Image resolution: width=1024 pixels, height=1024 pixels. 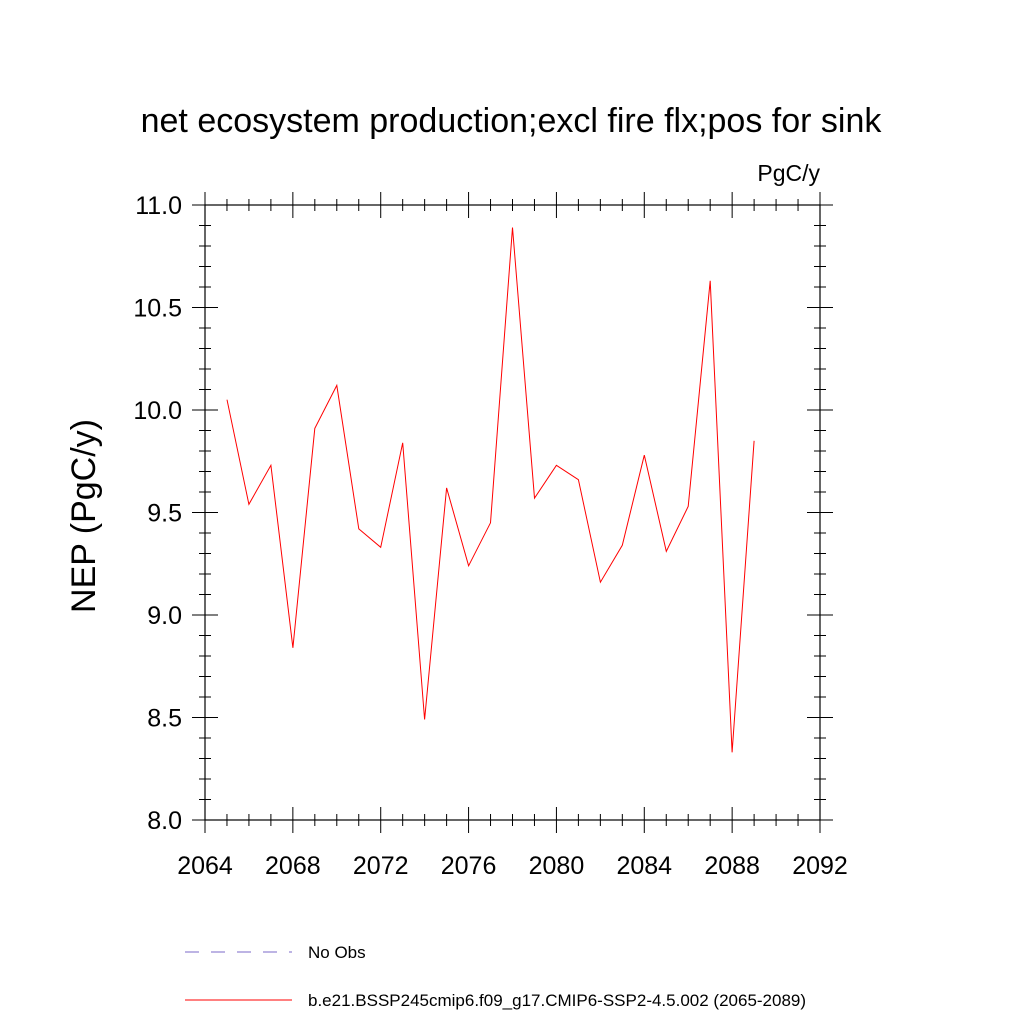 I want to click on x-tick-label: 2068, so click(x=293, y=866).